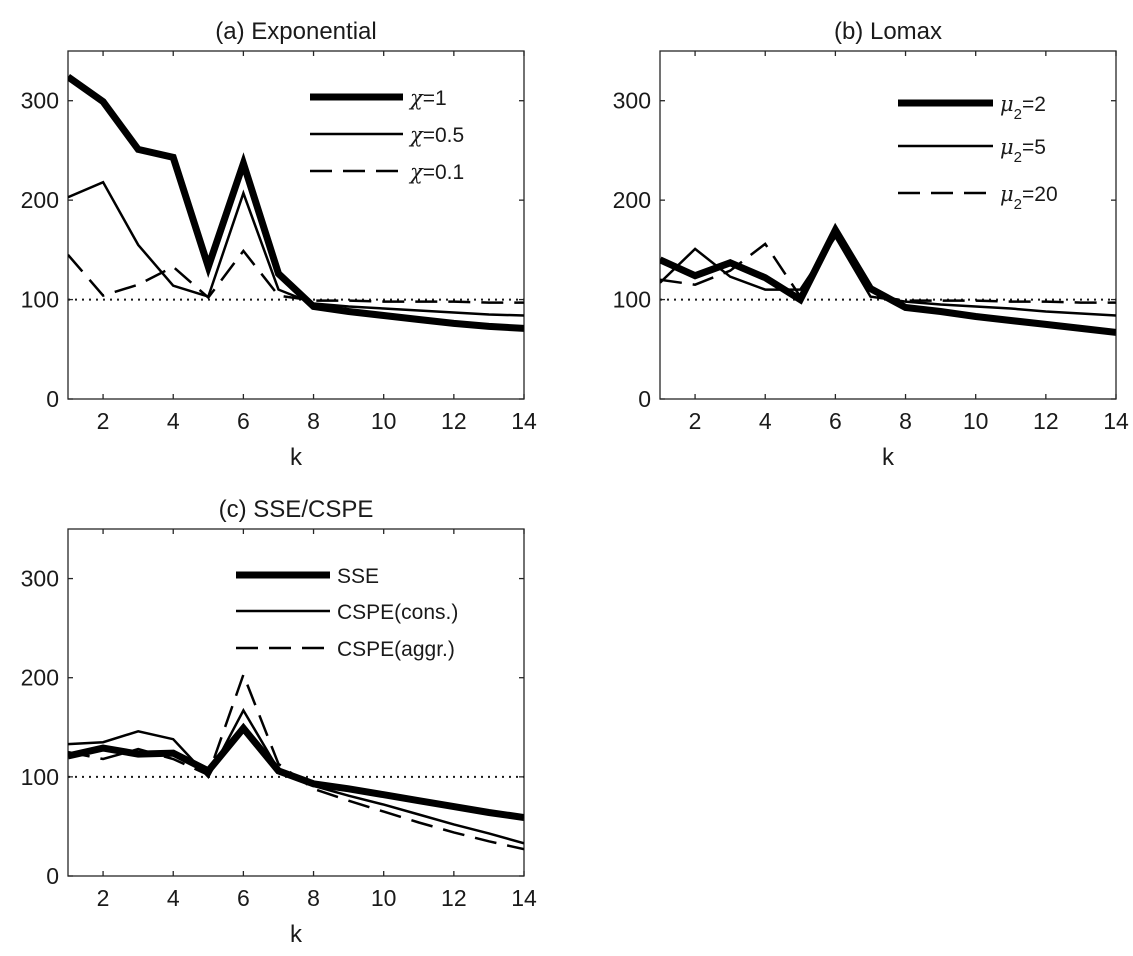 This screenshot has height=956, width=1133. I want to click on legend-label: χ=0.1, so click(436, 172).